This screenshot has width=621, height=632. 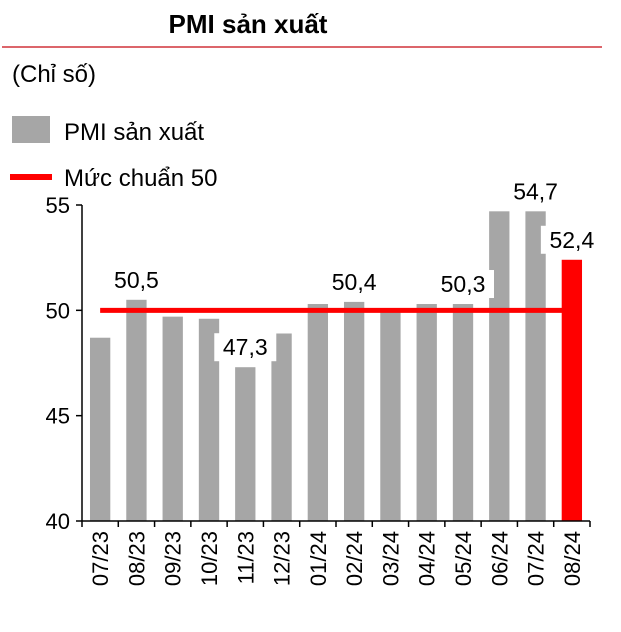 What do you see at coordinates (31, 129) in the screenshot?
I see `legend-bar-swatch` at bounding box center [31, 129].